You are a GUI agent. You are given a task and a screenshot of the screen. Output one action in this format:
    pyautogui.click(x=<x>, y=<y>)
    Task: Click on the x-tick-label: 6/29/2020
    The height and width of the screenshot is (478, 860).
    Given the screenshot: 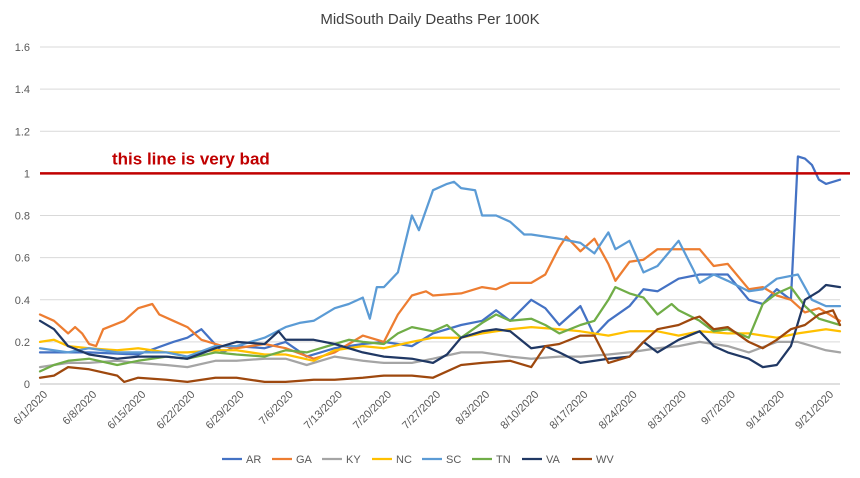 What is the action you would take?
    pyautogui.click(x=225, y=410)
    